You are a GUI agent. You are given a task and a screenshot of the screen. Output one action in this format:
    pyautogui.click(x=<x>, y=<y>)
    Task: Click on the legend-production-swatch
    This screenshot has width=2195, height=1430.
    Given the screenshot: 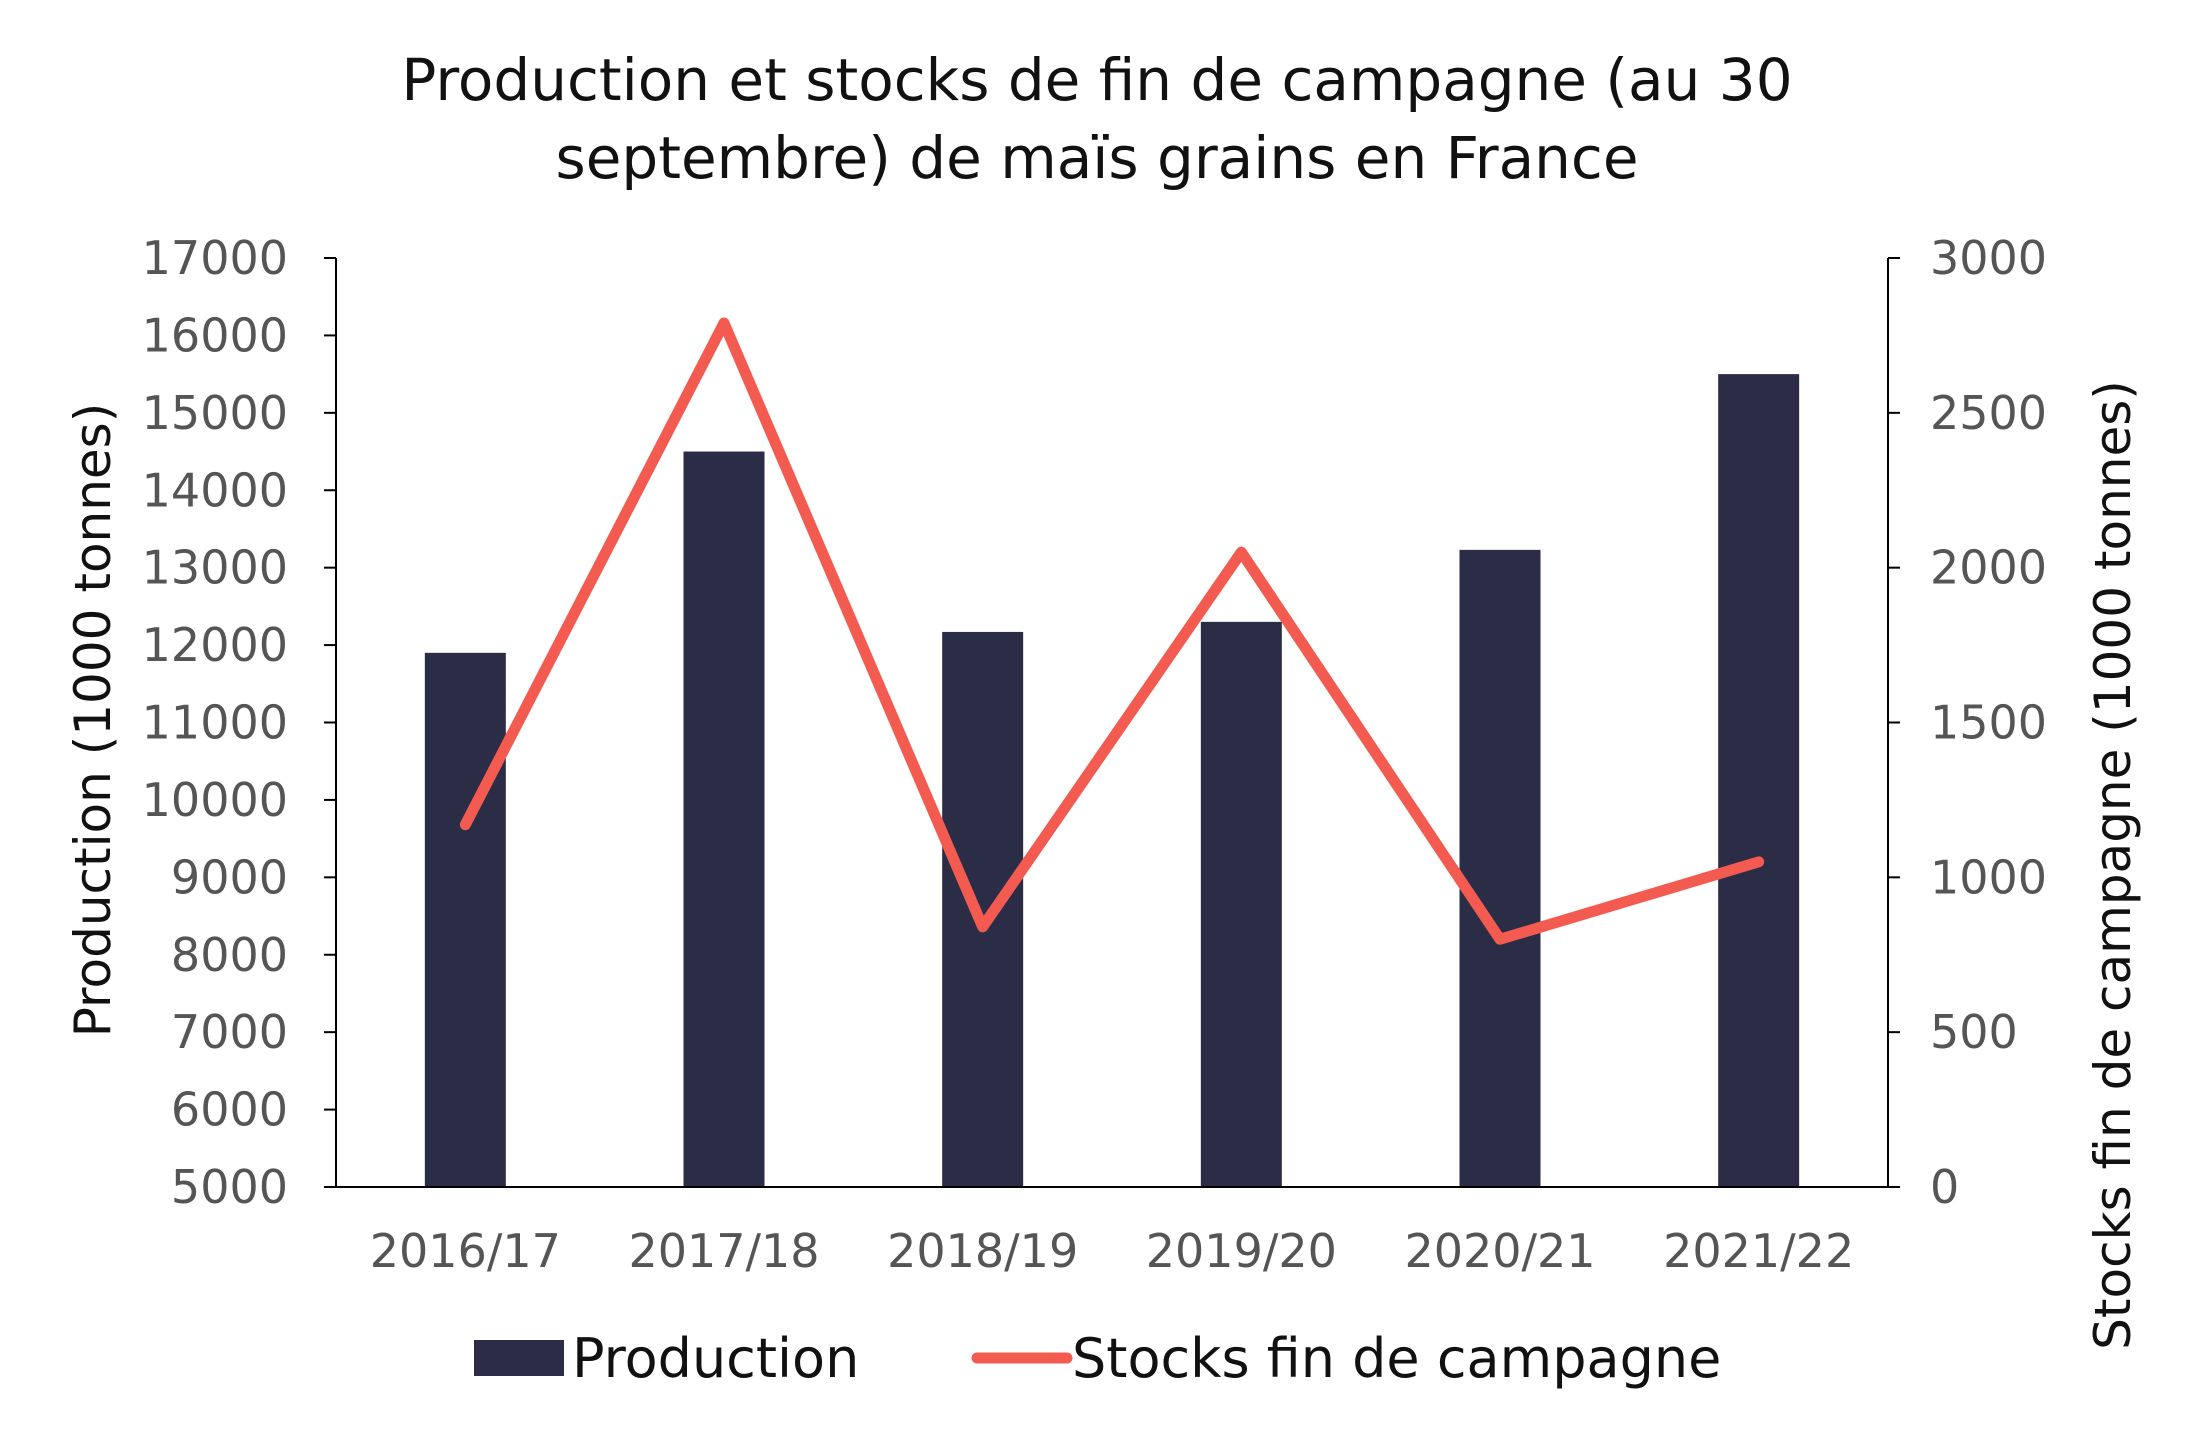 What is the action you would take?
    pyautogui.click(x=519, y=1358)
    